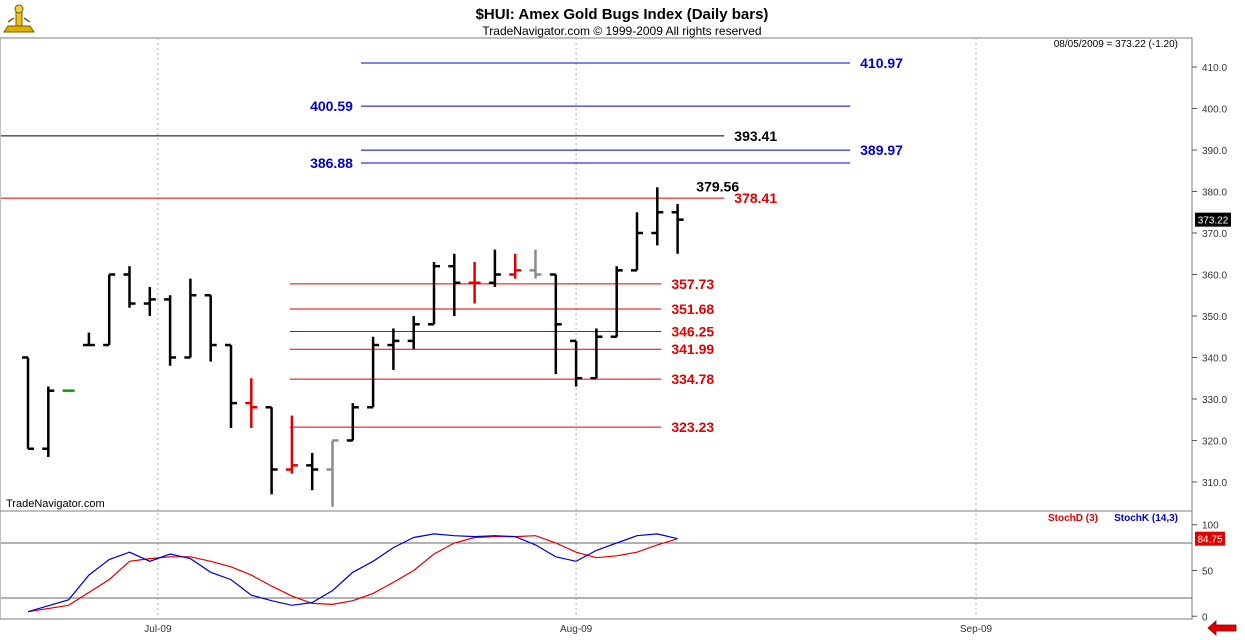 The width and height of the screenshot is (1245, 640). I want to click on scroll-arrow-icon, so click(1222, 628).